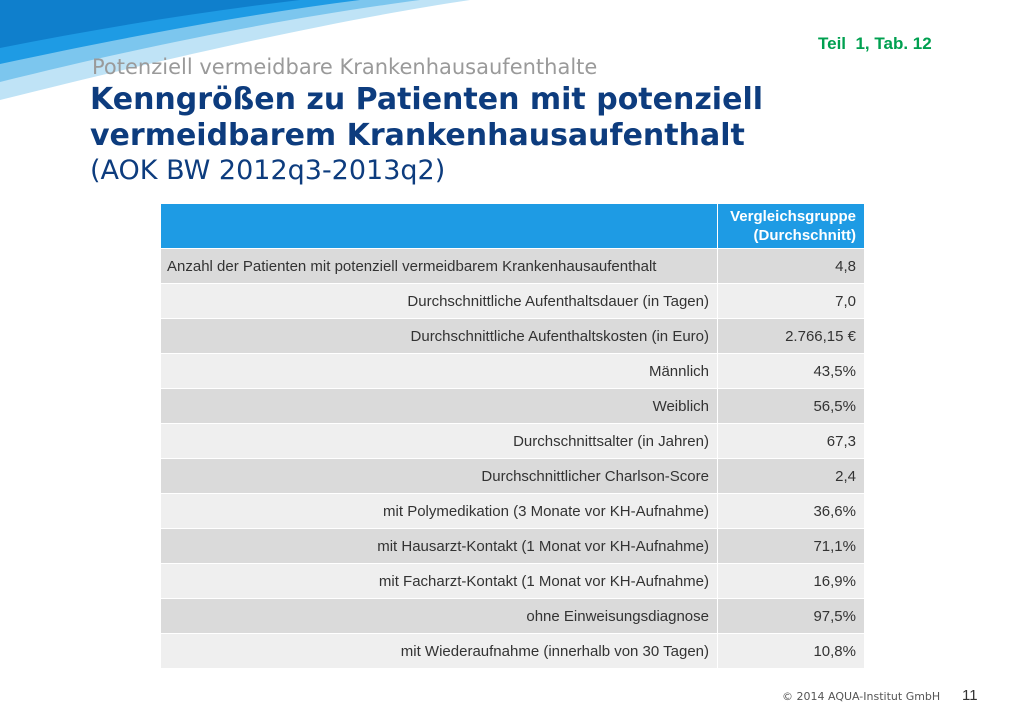 The image size is (1024, 717). What do you see at coordinates (791, 266) in the screenshot?
I see `row-value: 4,8` at bounding box center [791, 266].